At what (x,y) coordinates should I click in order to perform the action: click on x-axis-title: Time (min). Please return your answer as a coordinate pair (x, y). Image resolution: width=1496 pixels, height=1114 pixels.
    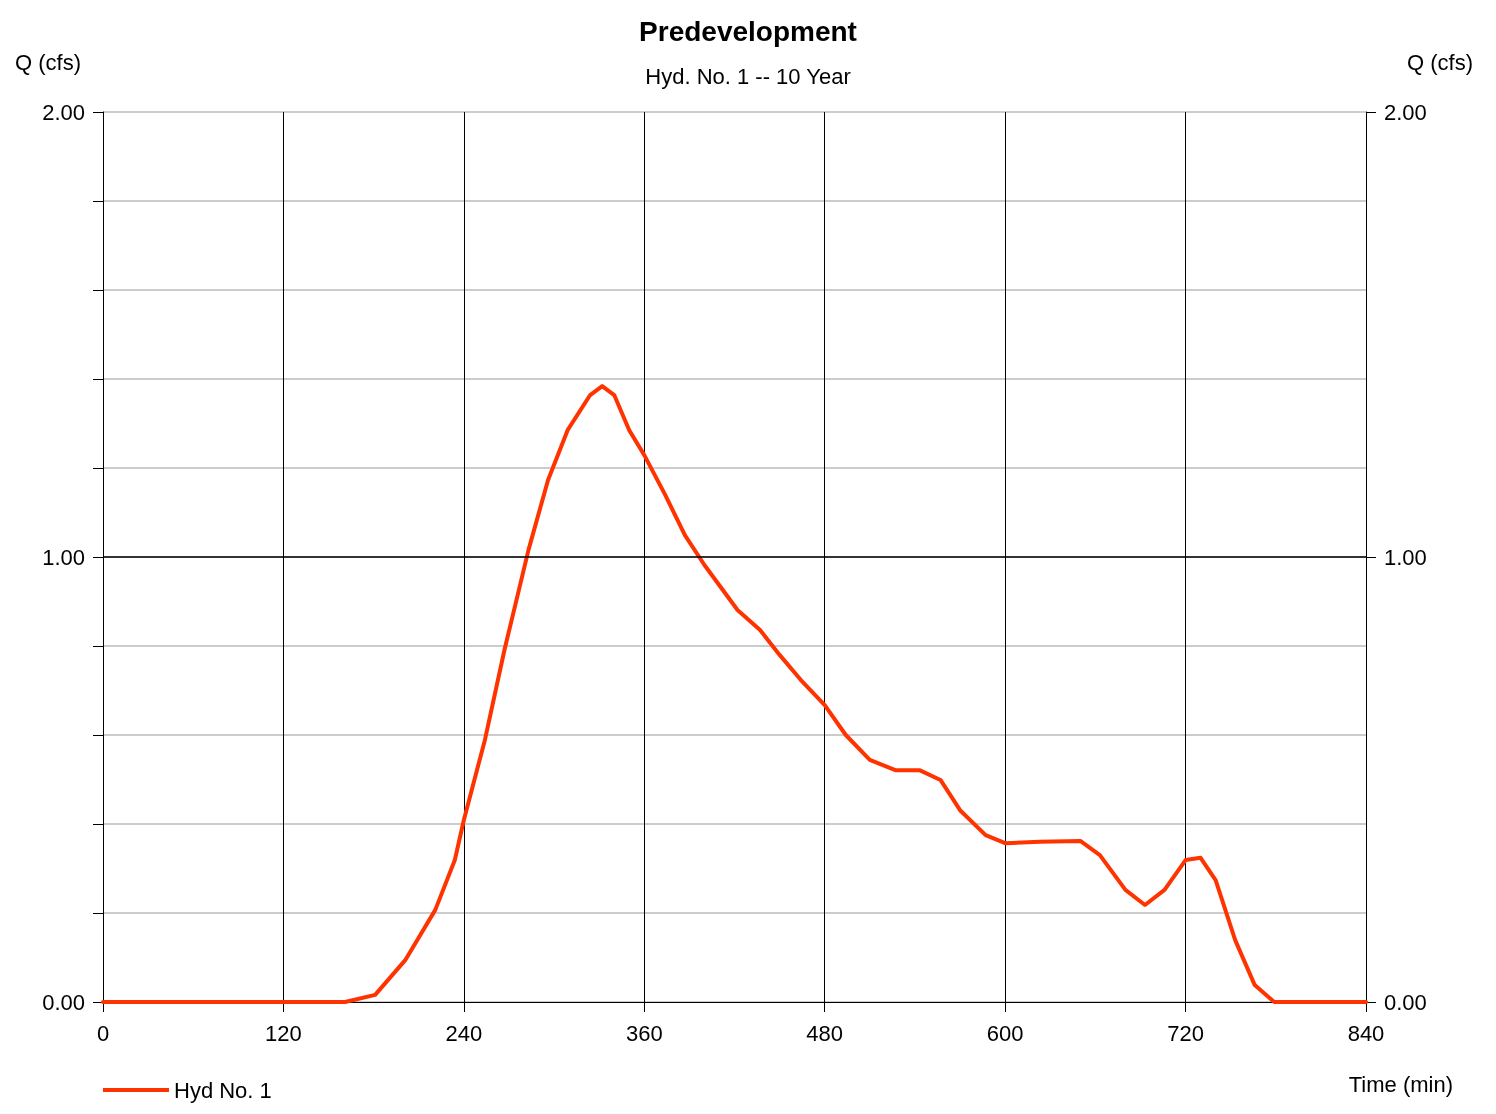
    Looking at the image, I should click on (1401, 1084).